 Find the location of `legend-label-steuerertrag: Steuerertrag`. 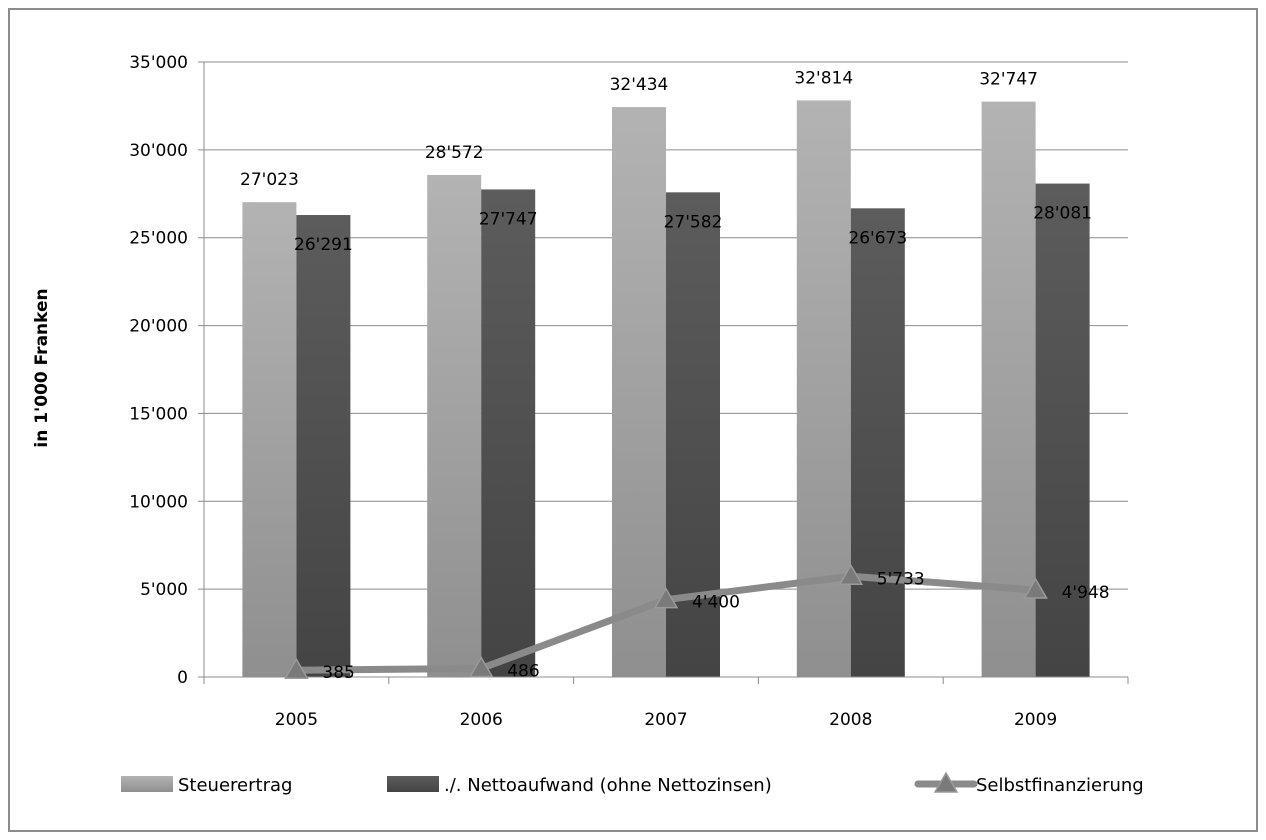

legend-label-steuerertrag: Steuerertrag is located at coordinates (235, 785).